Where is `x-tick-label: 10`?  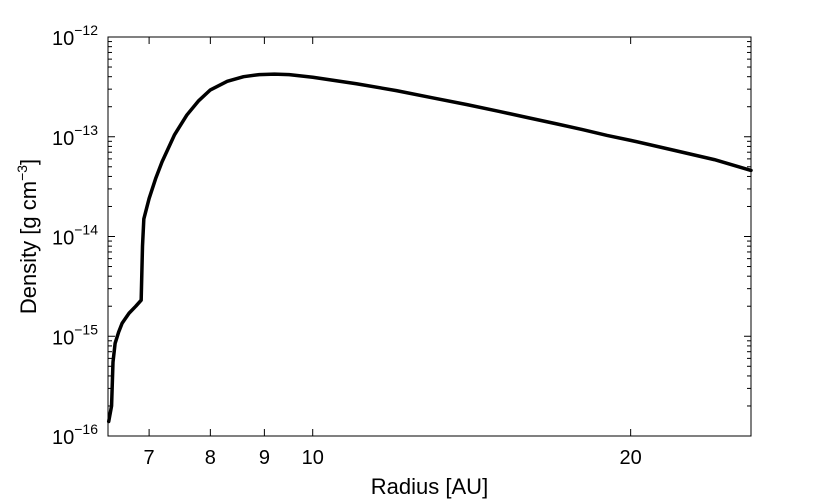
x-tick-label: 10 is located at coordinates (313, 458).